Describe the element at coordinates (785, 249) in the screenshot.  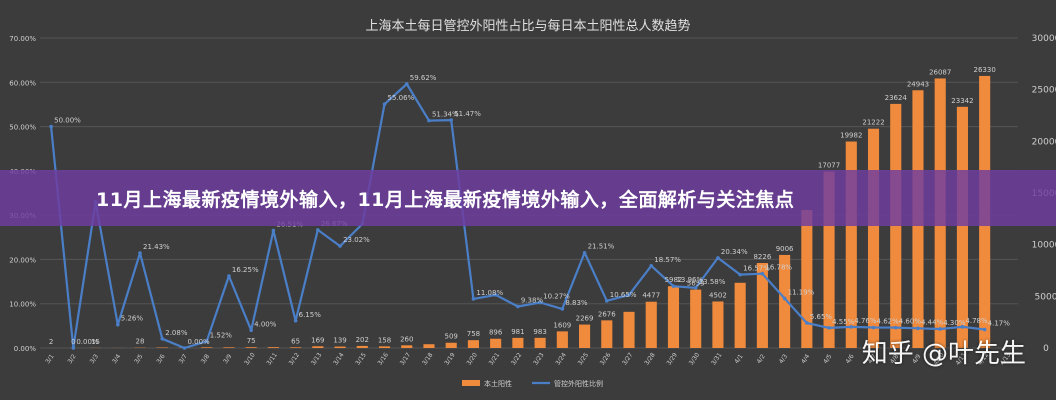
I see `bar-data-label: 9006` at that location.